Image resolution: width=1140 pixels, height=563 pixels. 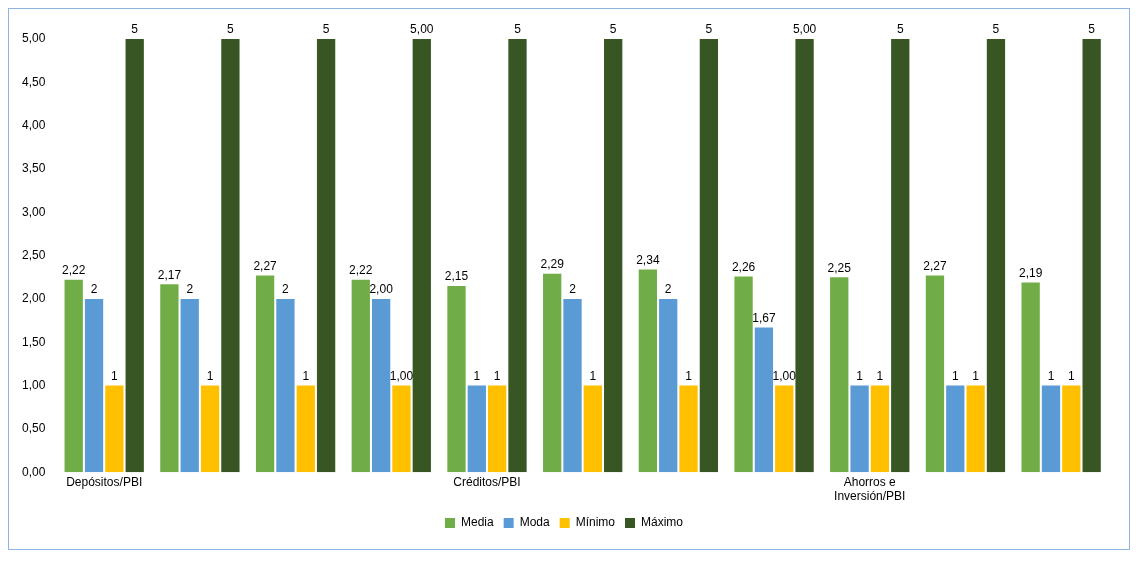 I want to click on data-label: 2,19, so click(x=1030, y=272).